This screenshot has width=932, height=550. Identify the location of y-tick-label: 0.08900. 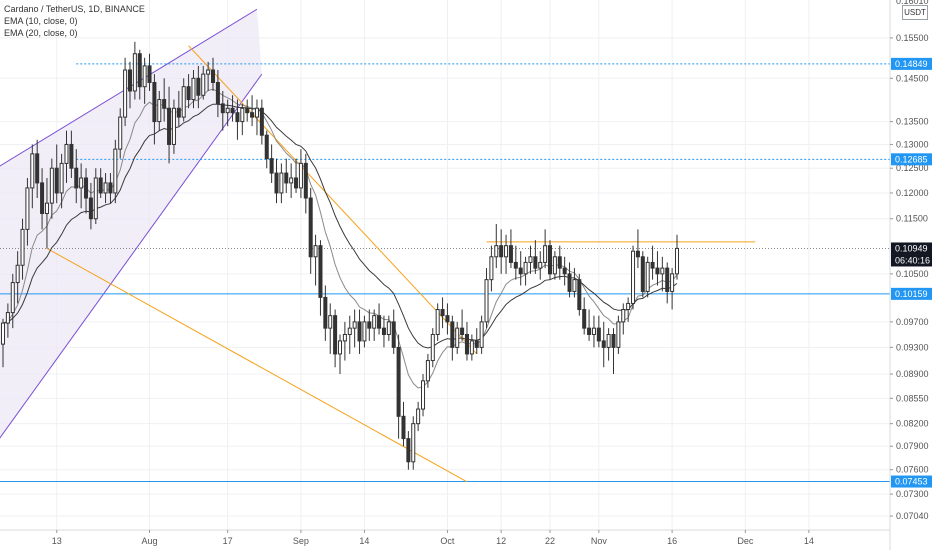
(912, 374).